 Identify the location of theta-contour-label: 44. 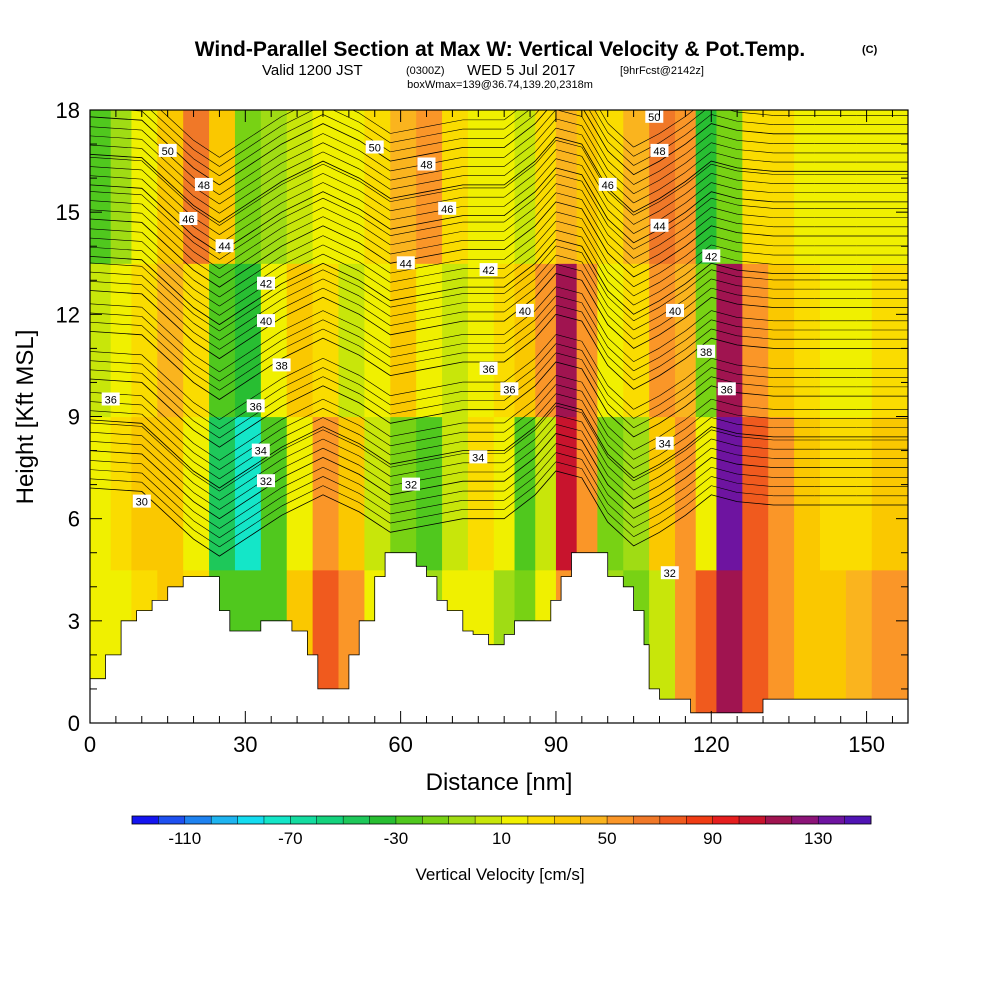
(224, 246).